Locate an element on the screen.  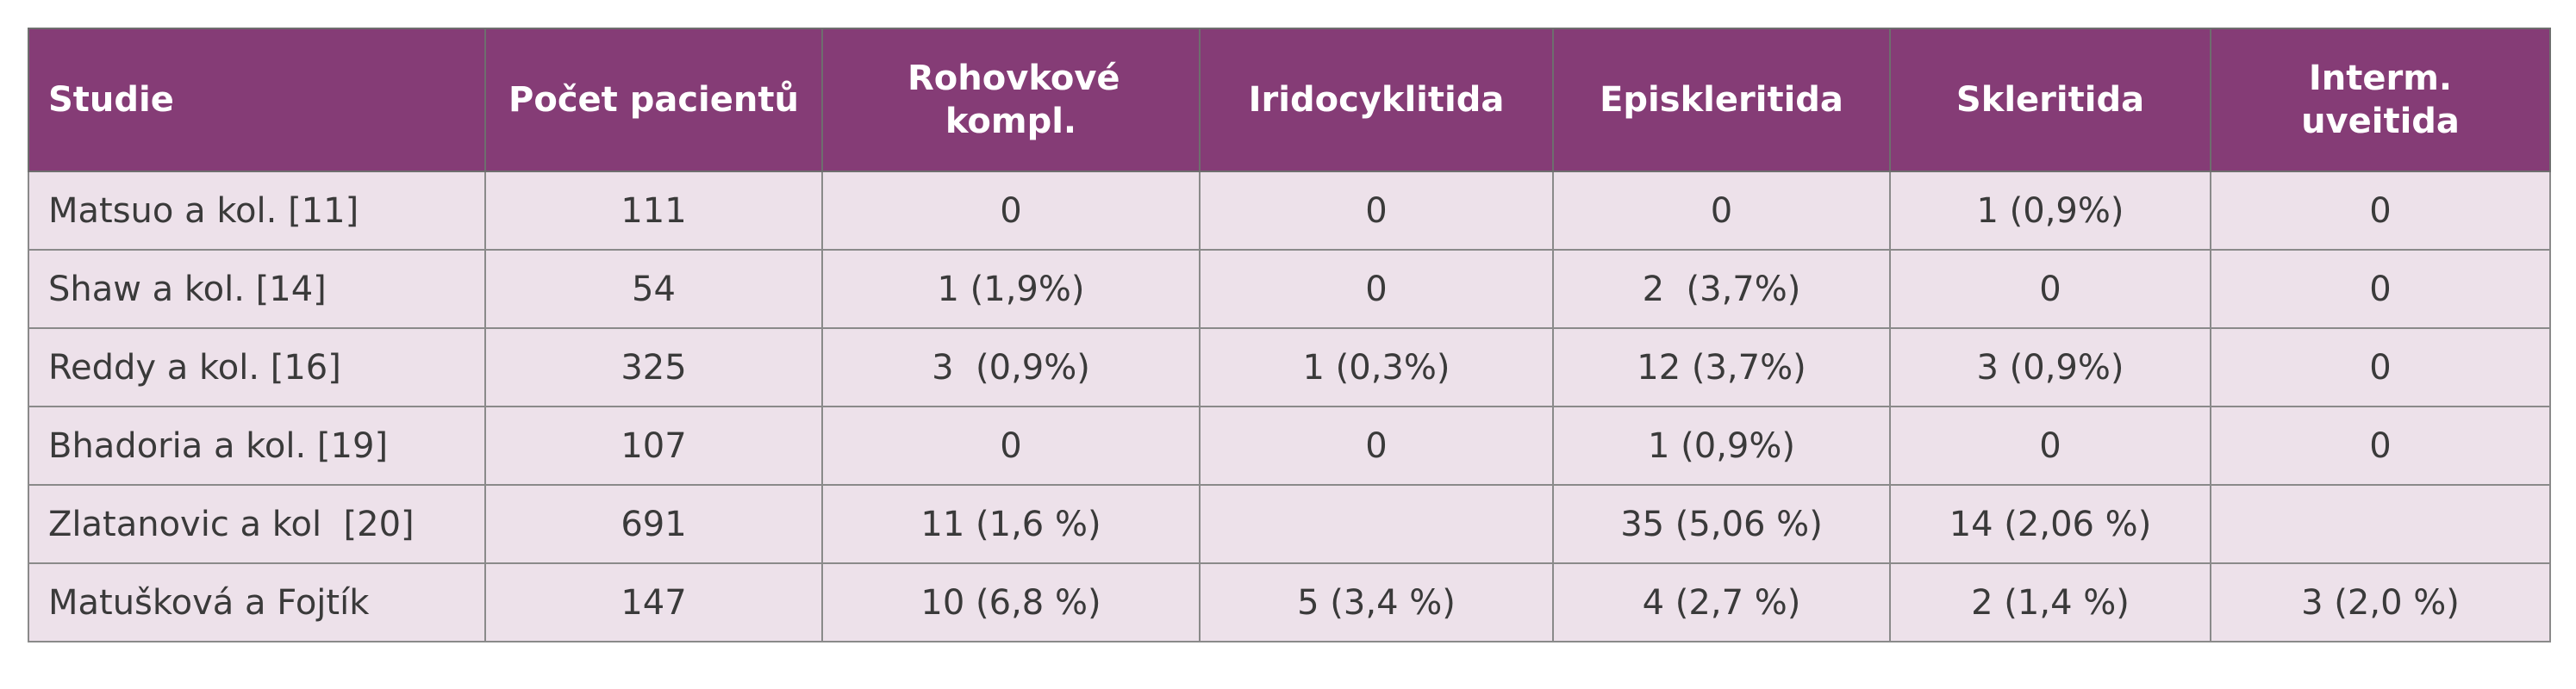
header-cell: Iridocyklitida is located at coordinates (1376, 100).